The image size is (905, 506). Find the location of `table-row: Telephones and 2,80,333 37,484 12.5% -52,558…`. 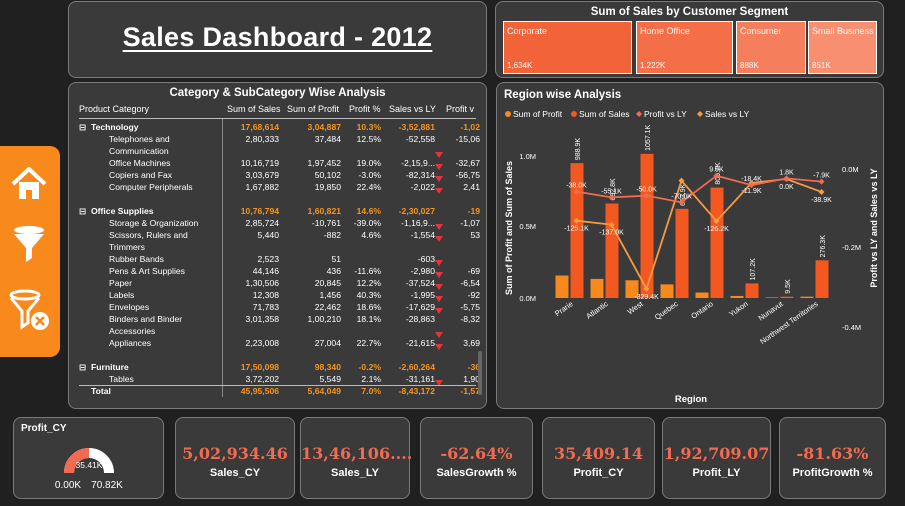

table-row: Telephones and 2,80,333 37,484 12.5% -52,558… is located at coordinates (277, 140).